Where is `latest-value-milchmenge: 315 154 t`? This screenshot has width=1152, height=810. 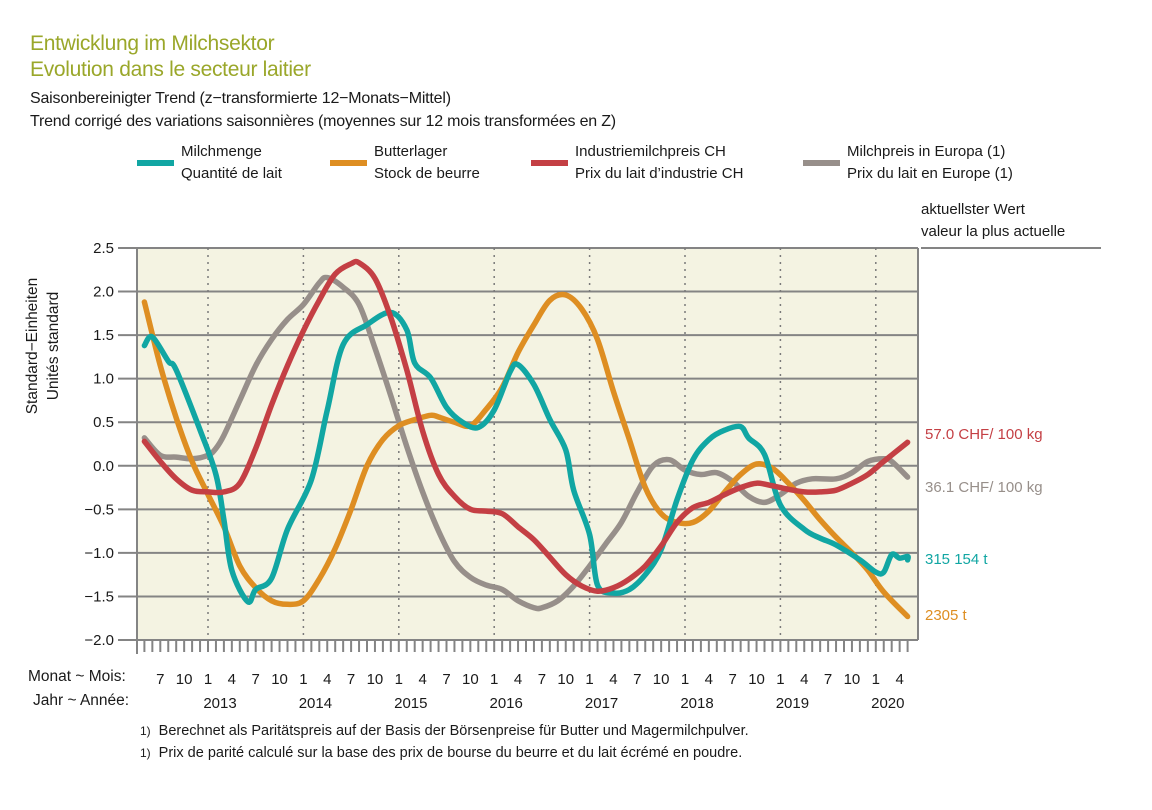 latest-value-milchmenge: 315 154 t is located at coordinates (956, 559).